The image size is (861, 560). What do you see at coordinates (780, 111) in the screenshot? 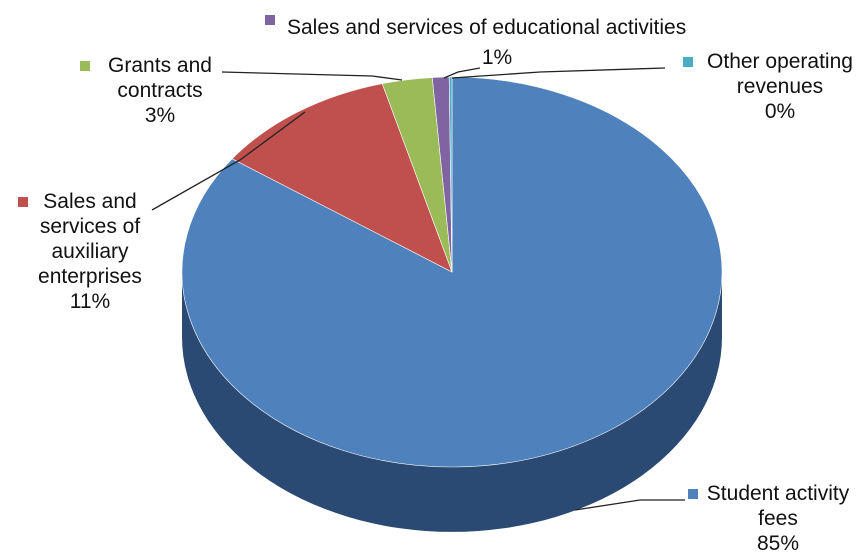
I see `label-other-operating-revenues-line-3: 0%` at bounding box center [780, 111].